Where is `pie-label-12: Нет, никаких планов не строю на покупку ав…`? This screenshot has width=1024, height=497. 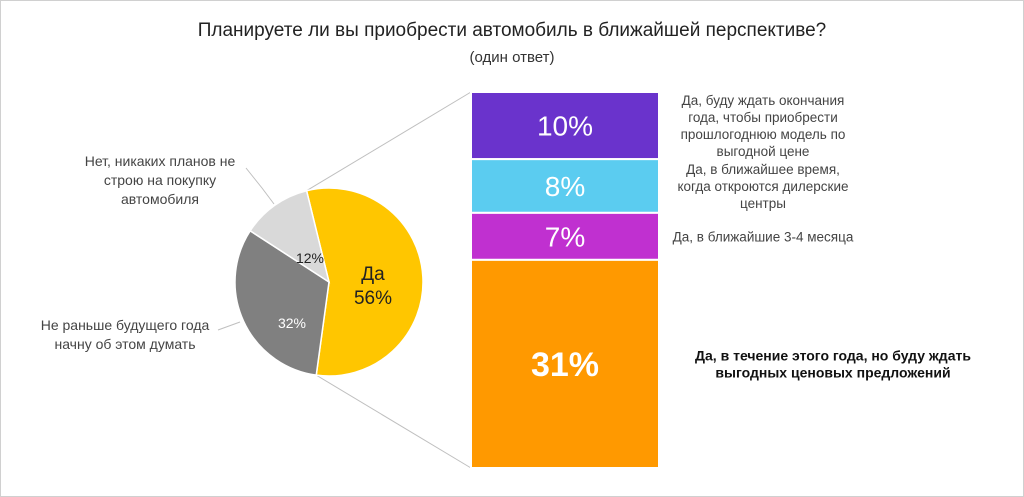
pie-label-12: Нет, никаких планов не строю на покупку ав… is located at coordinates (160, 180).